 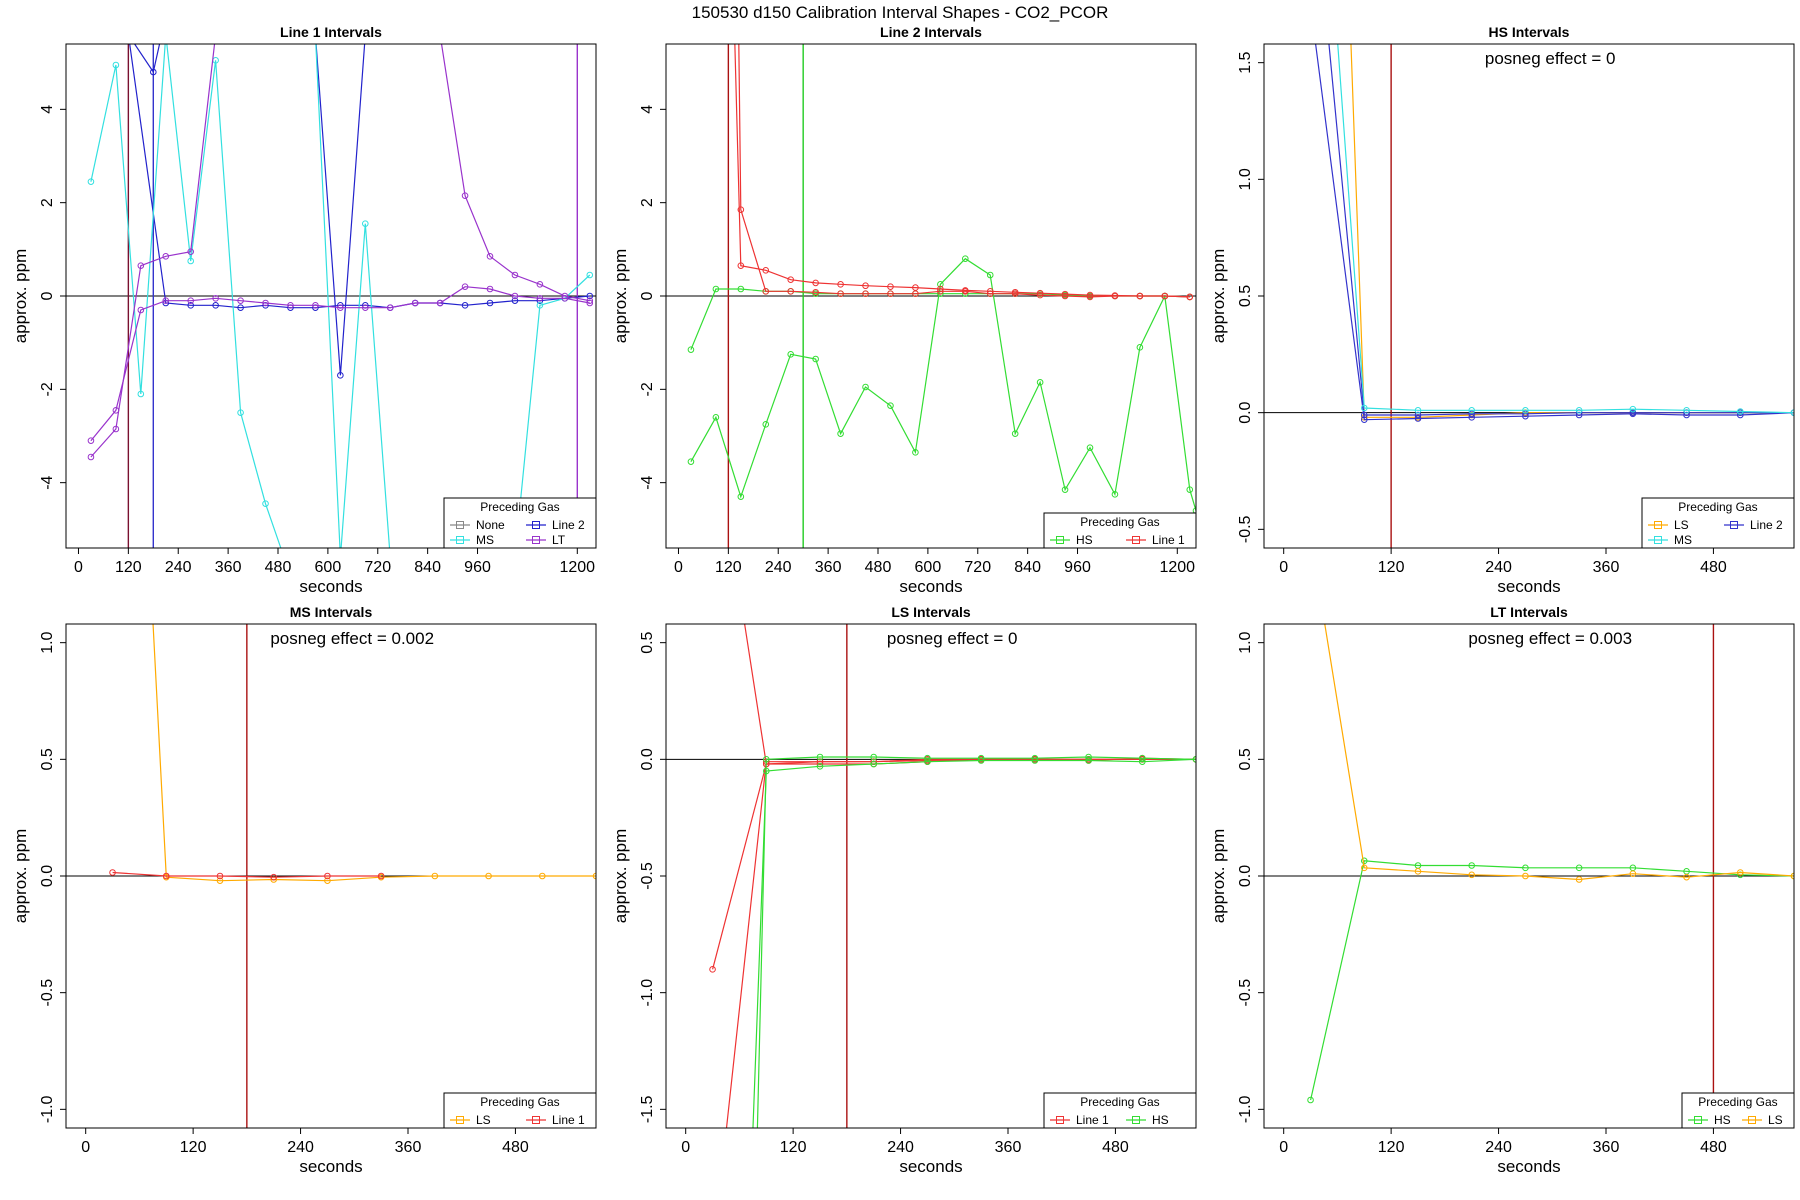 What do you see at coordinates (305, 1142) in the screenshot?
I see `x-axis: 0 120 240 360 480` at bounding box center [305, 1142].